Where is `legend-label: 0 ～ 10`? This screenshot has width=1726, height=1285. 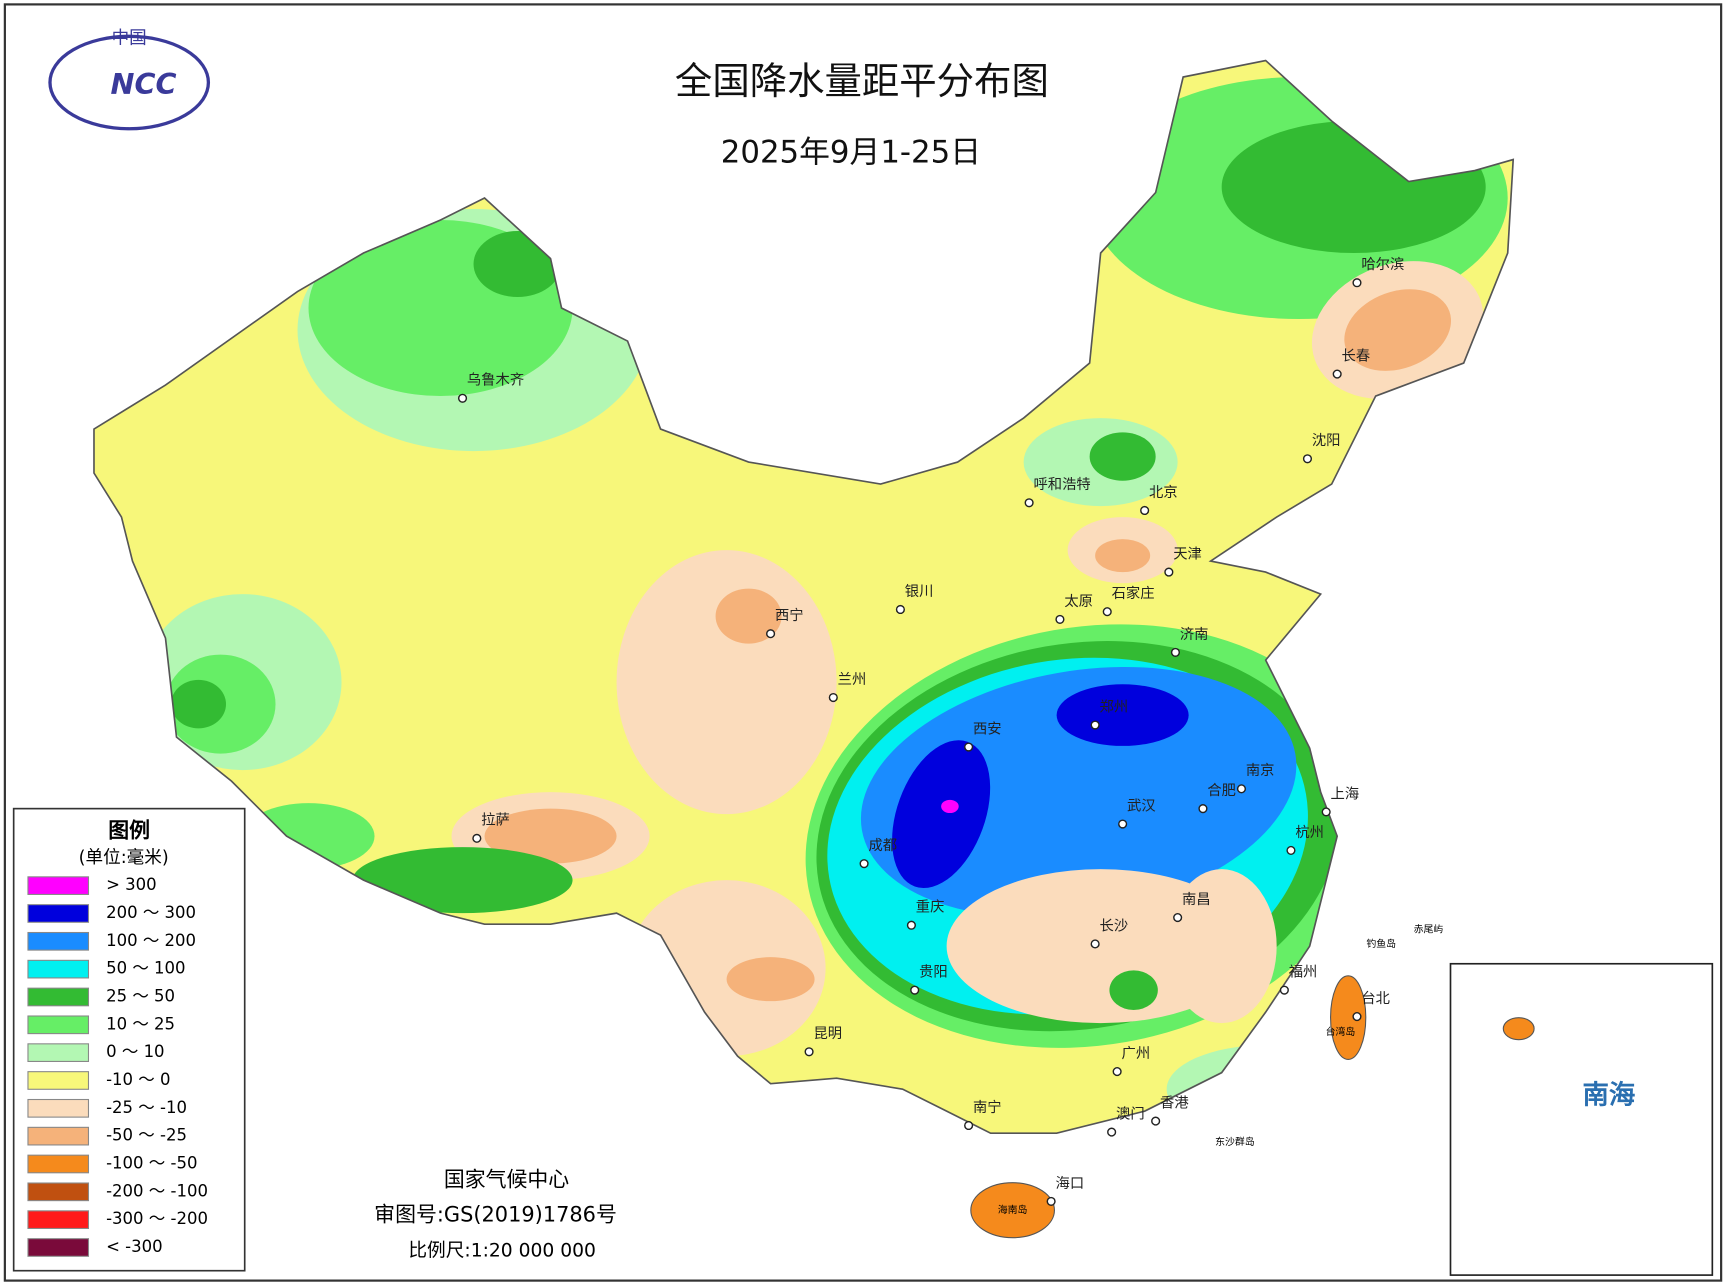
legend-label: 0 ～ 10 is located at coordinates (135, 1051).